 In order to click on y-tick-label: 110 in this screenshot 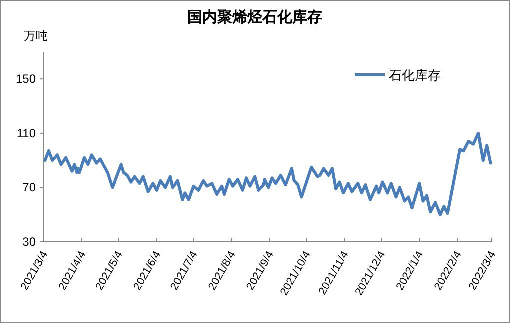, I will do `click(26, 133)`.